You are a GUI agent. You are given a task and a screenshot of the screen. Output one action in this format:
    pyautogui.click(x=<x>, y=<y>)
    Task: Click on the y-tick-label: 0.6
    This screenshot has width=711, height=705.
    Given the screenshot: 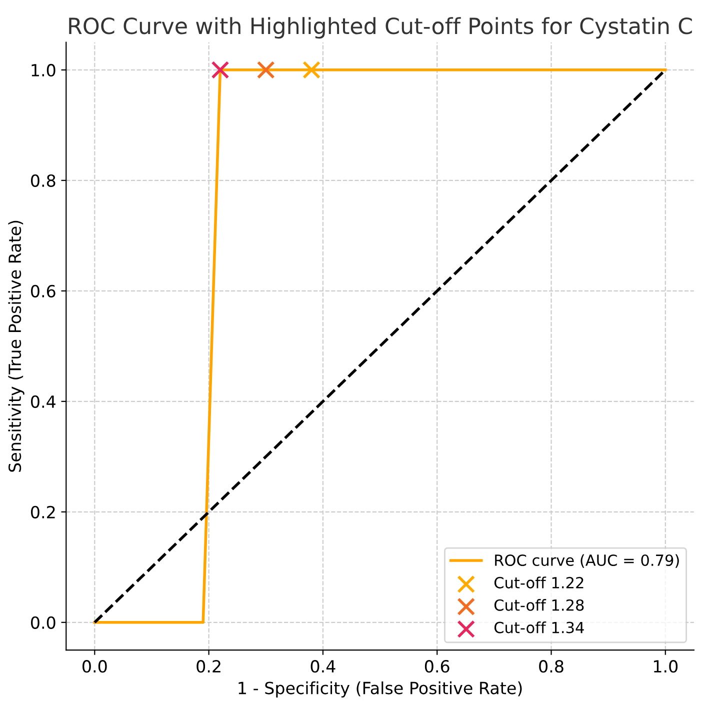 What is the action you would take?
    pyautogui.click(x=43, y=291)
    